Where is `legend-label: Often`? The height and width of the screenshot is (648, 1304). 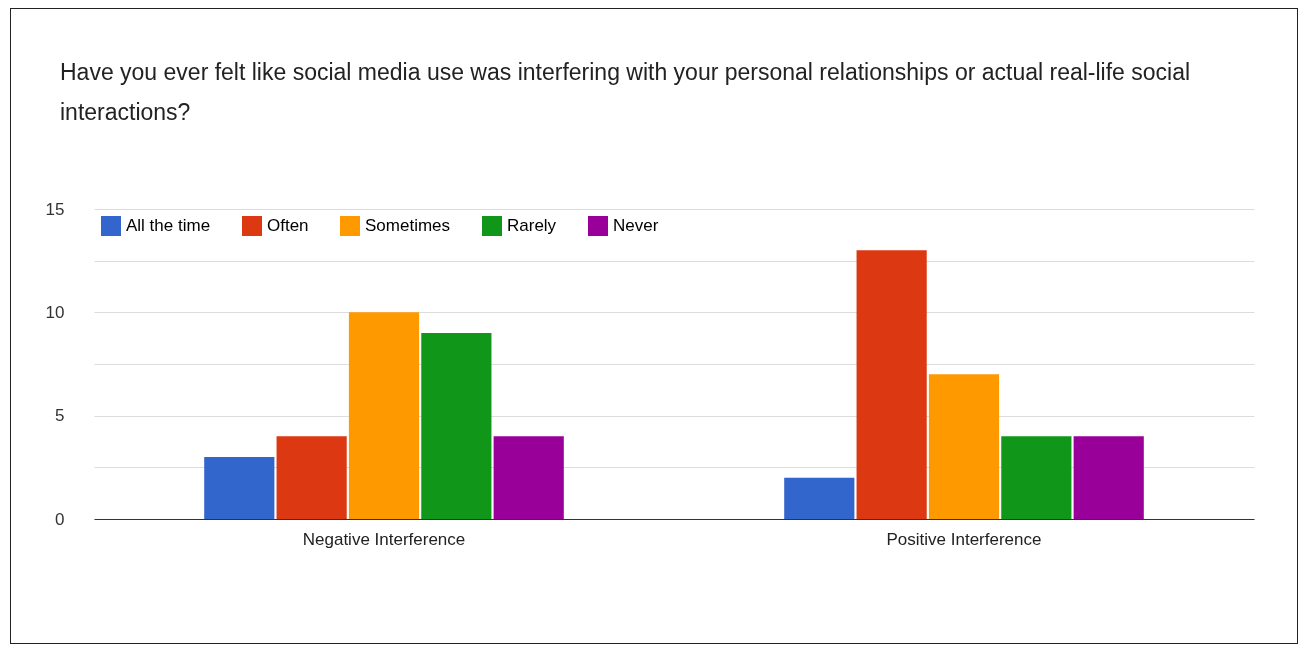
legend-label: Often is located at coordinates (288, 225).